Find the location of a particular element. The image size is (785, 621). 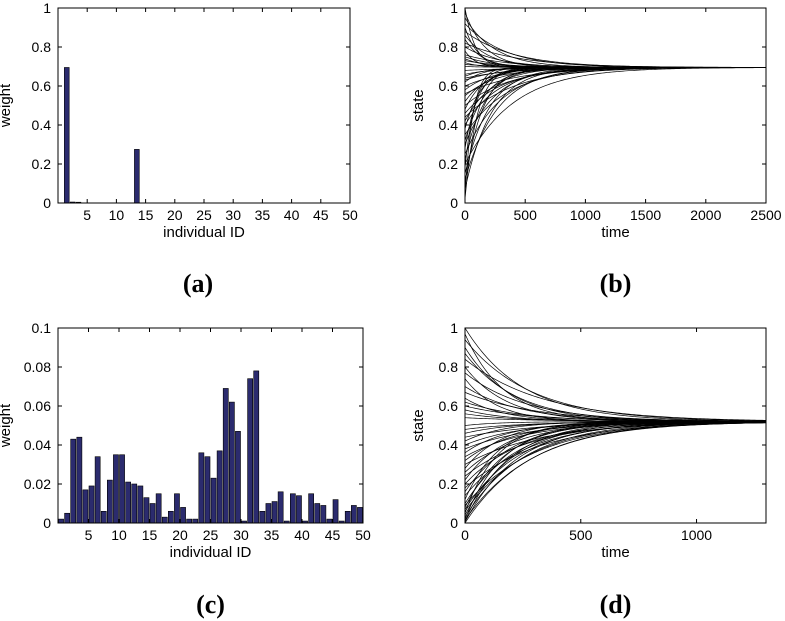

x-tick-label-a: 10 is located at coordinates (117, 215).